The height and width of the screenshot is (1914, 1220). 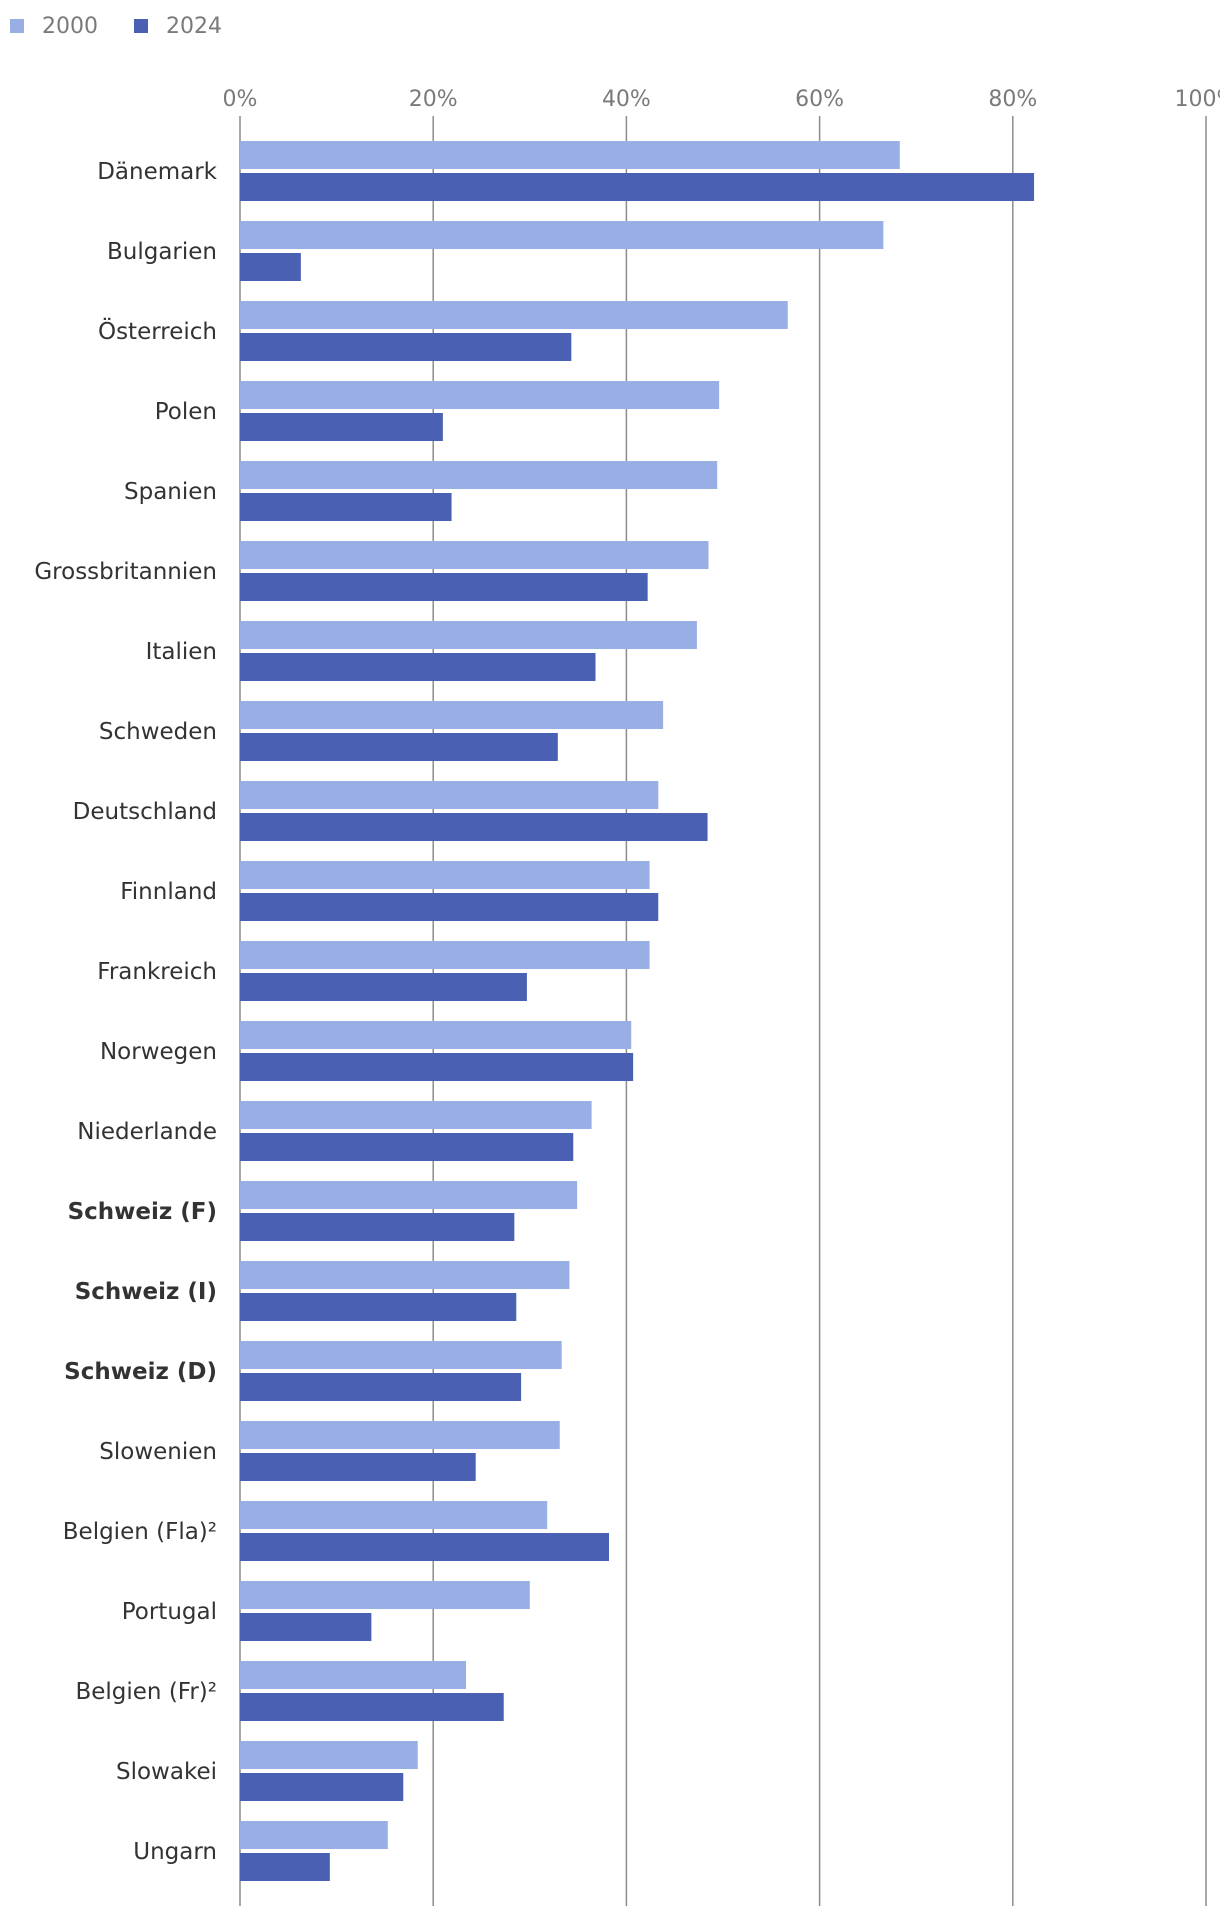 I want to click on legend-swatch-2000, so click(x=17, y=26).